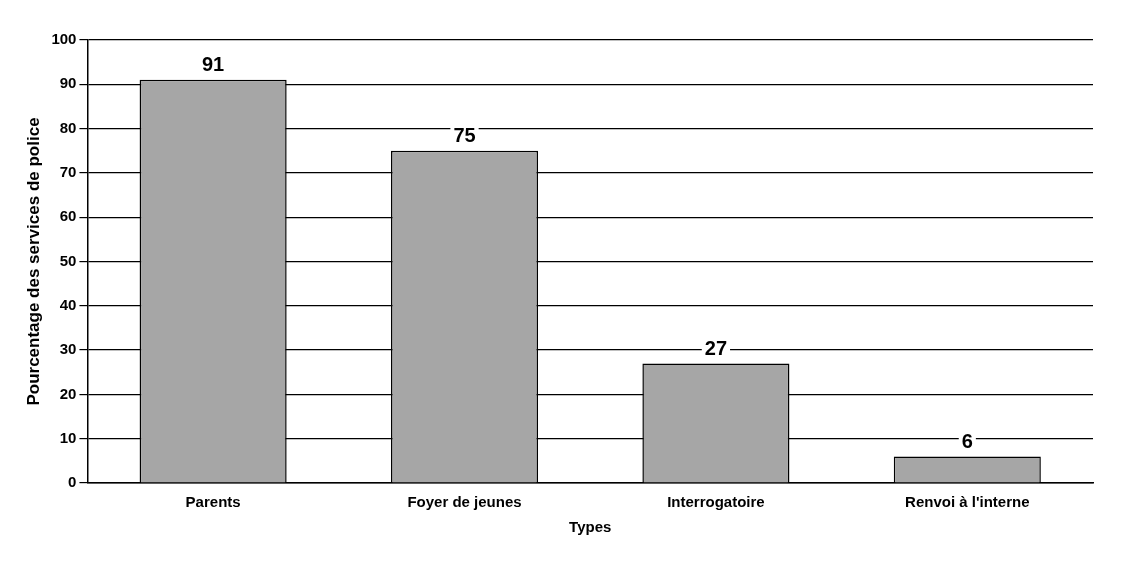  I want to click on x-tick-label: Renvoi à l'interne, so click(967, 502).